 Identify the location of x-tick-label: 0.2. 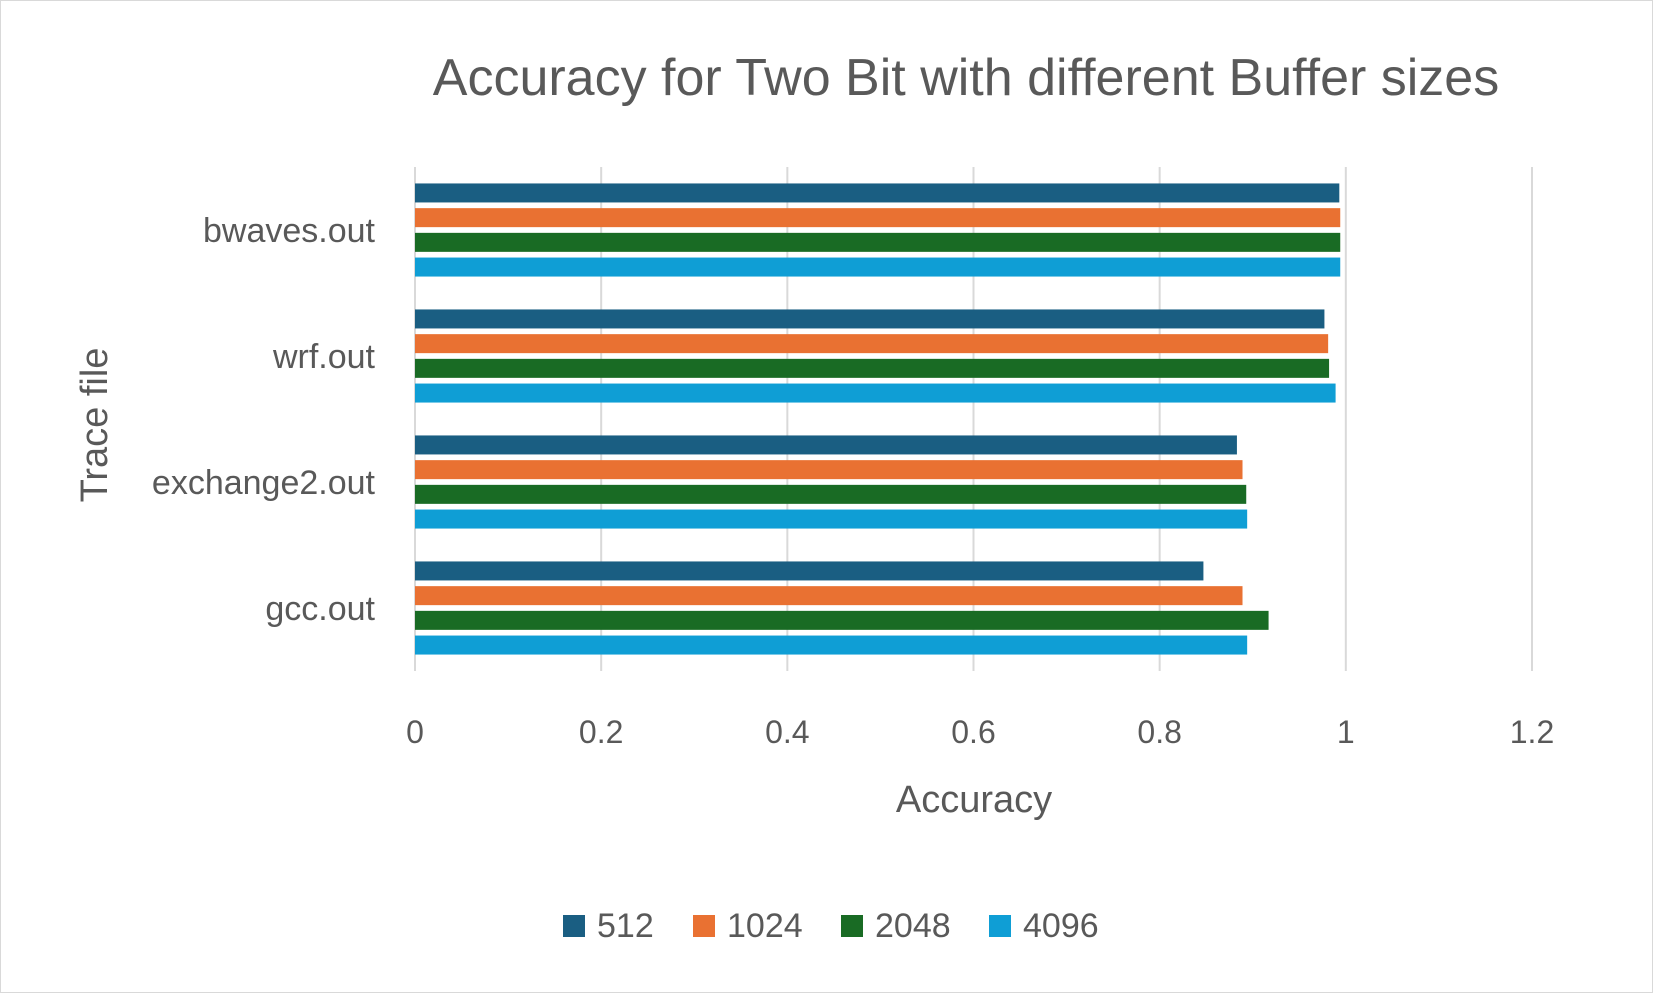
(601, 732).